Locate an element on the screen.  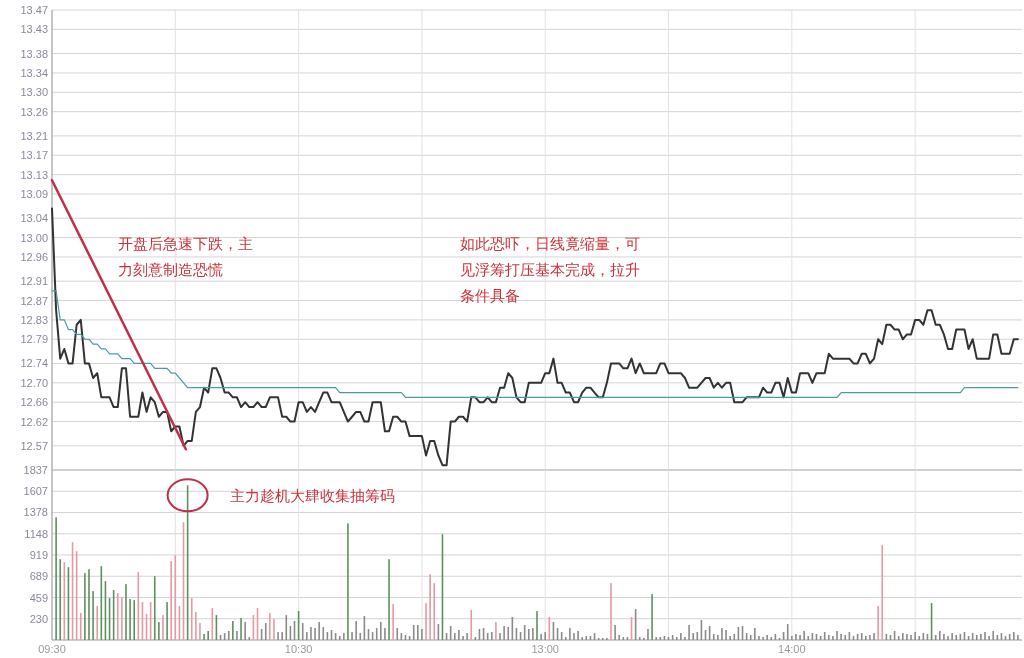
y-tick-label: 13.43 is located at coordinates (34, 29).